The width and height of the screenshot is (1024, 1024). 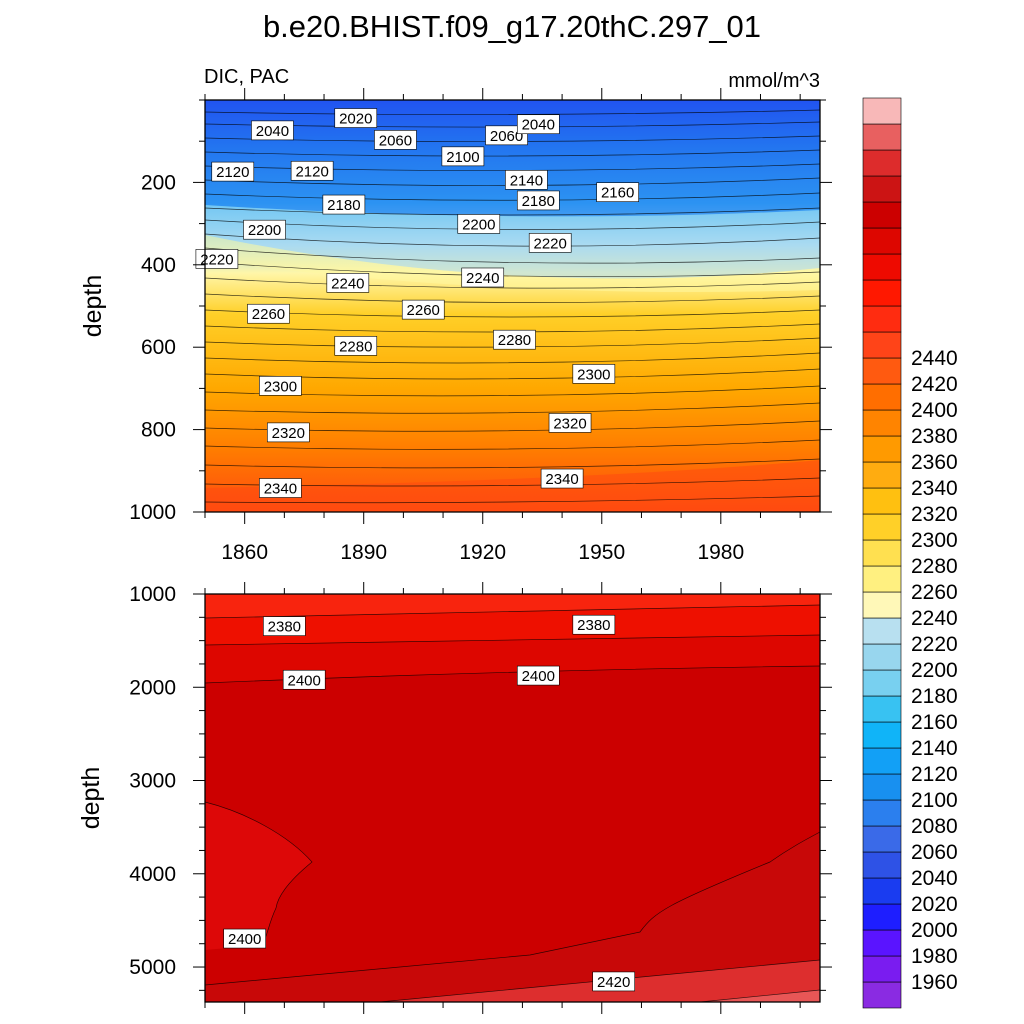 I want to click on colorbar-tick-label: 2120, so click(x=934, y=774).